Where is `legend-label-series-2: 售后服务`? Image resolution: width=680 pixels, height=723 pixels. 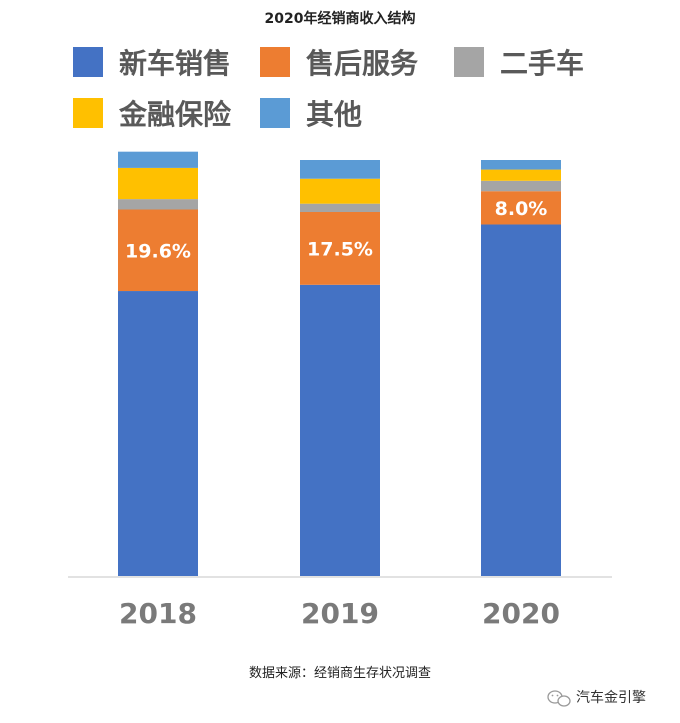 legend-label-series-2: 售后服务 is located at coordinates (362, 63).